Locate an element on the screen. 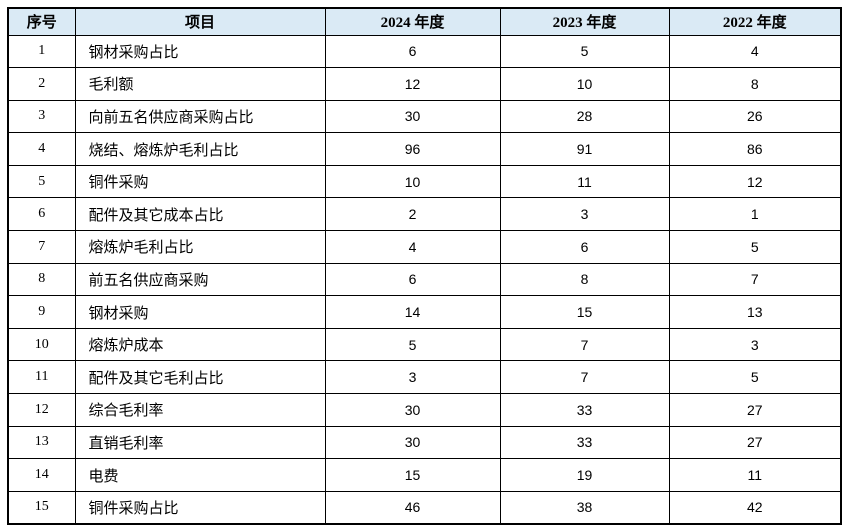 This screenshot has height=525, width=846. row-number-cell: 4 is located at coordinates (41, 149).